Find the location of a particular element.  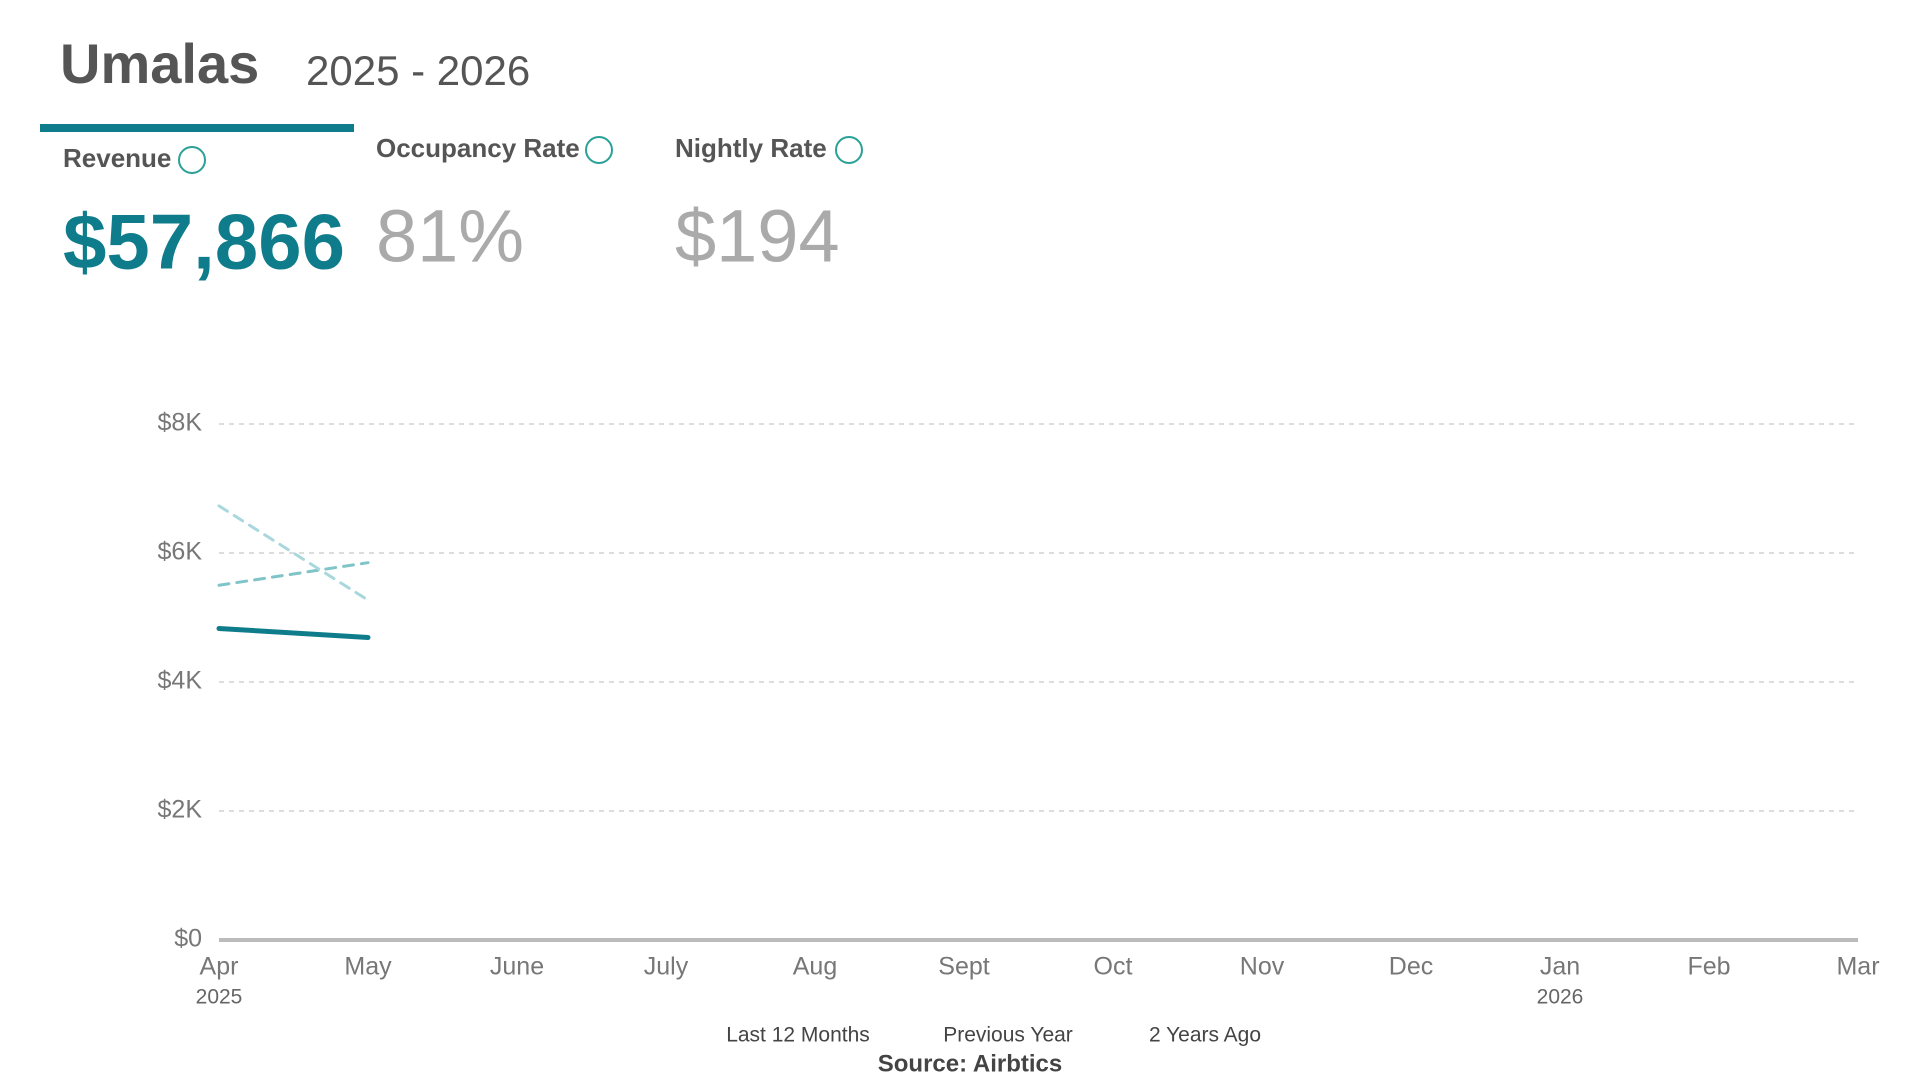

source: Source: Airbtics is located at coordinates (970, 1063).